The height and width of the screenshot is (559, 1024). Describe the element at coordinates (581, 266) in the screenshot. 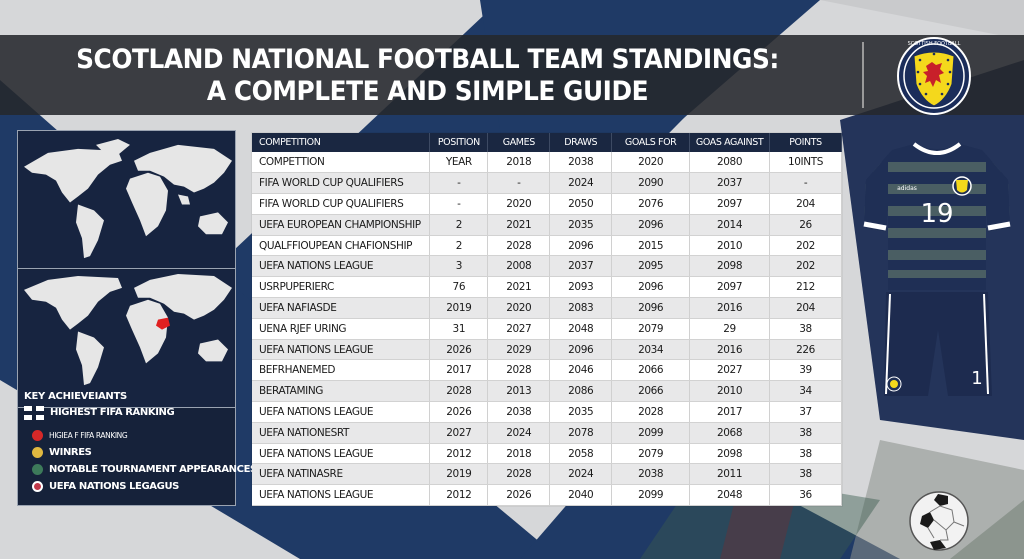

I see `cell-draws: 2037` at that location.